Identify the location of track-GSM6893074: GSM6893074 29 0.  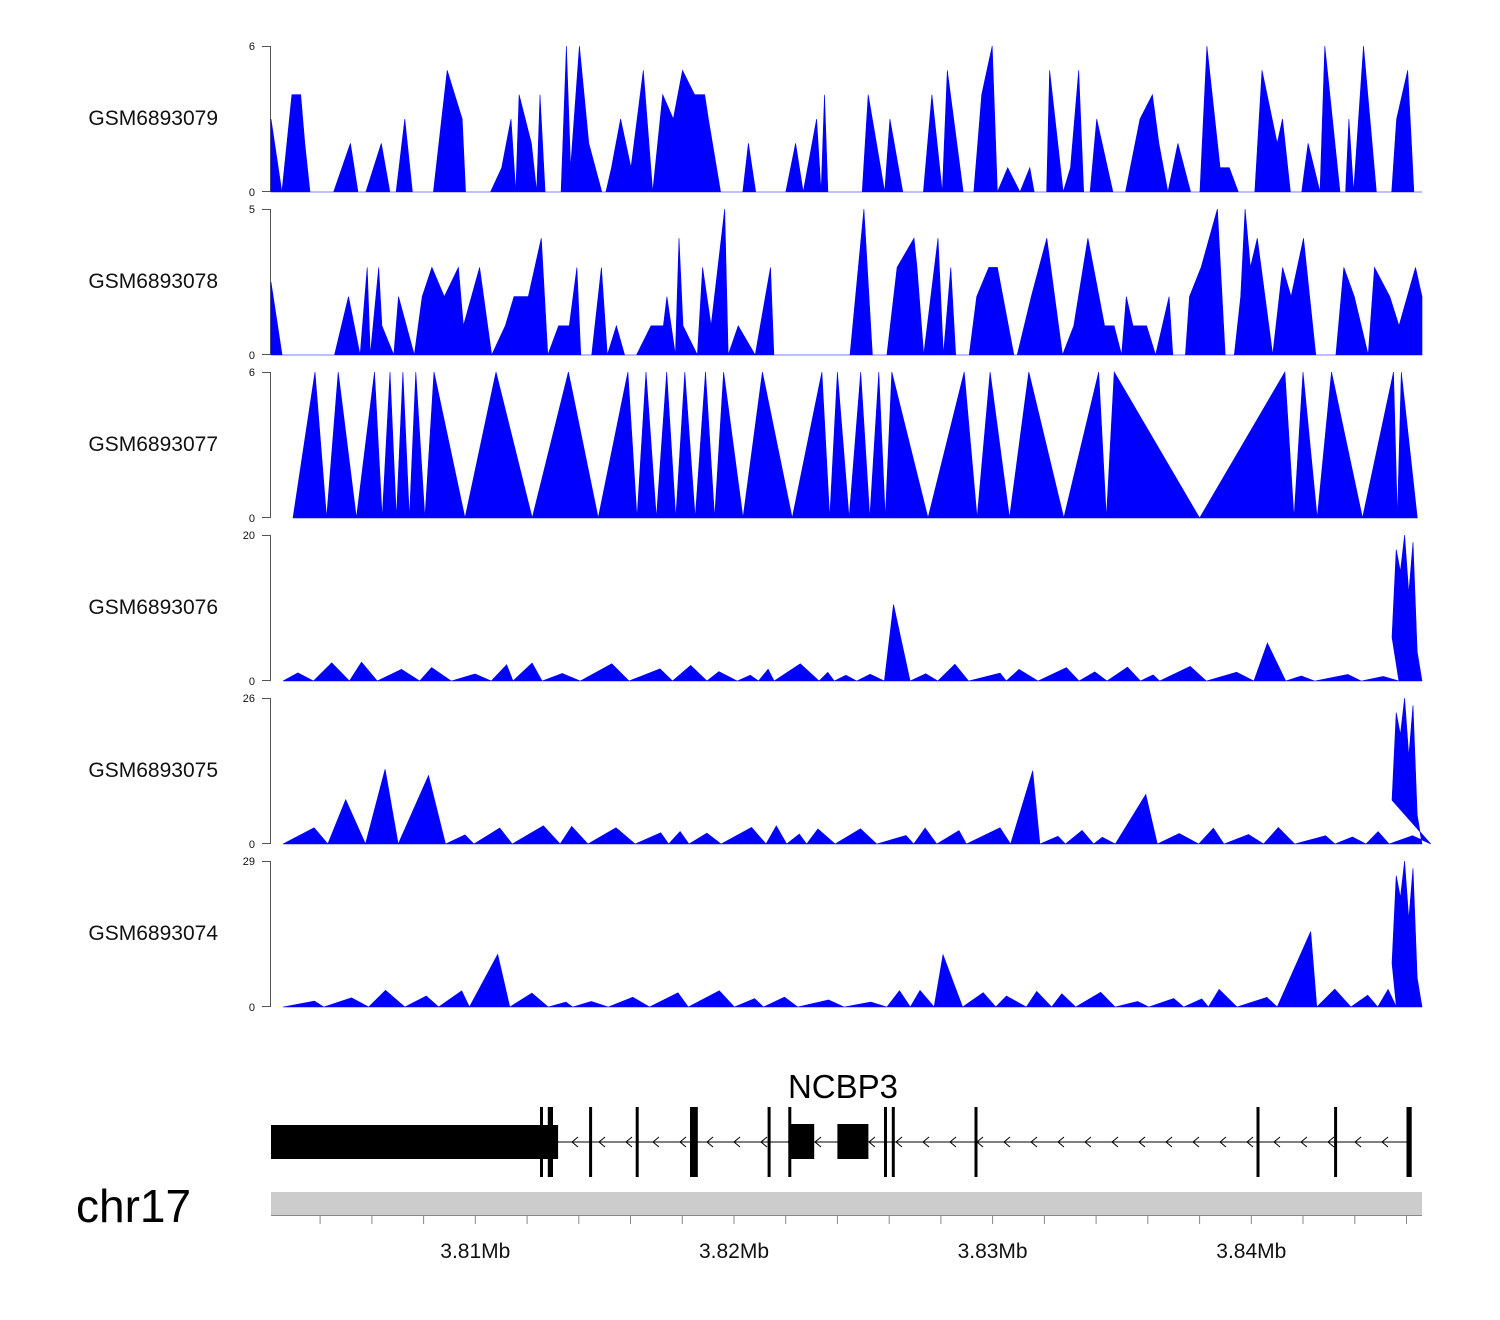
(755, 935).